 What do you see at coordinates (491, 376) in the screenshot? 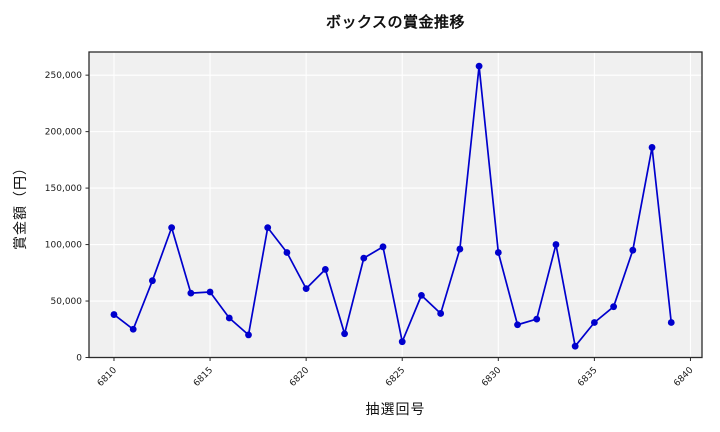
I see `x-tick-label: 6830` at bounding box center [491, 376].